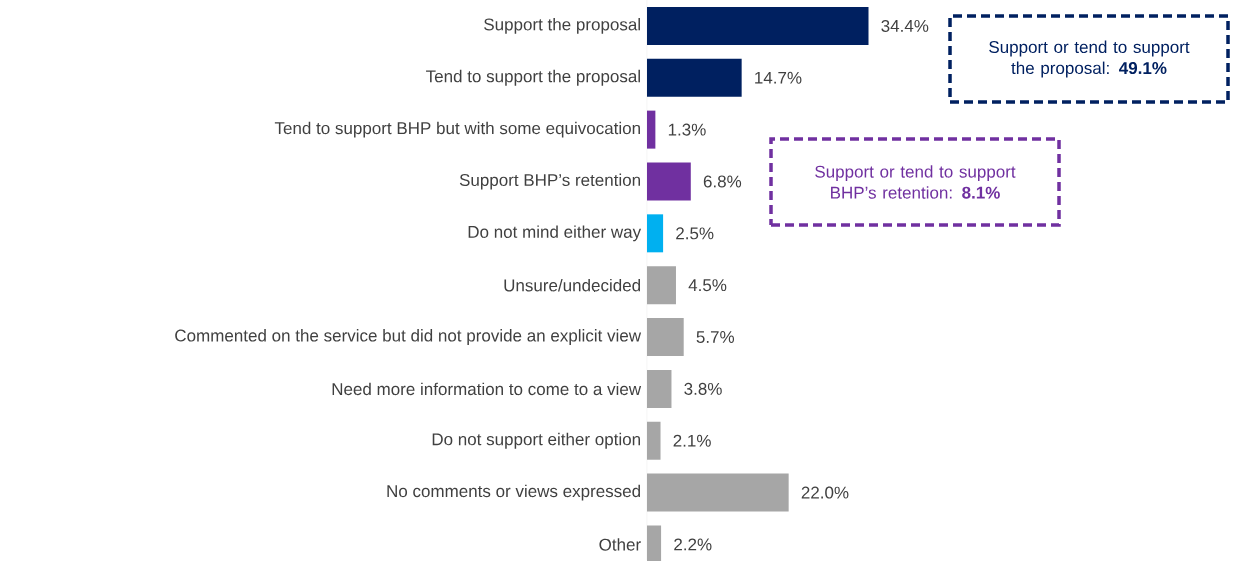 This screenshot has height=561, width=1234. Describe the element at coordinates (778, 77) in the screenshot. I see `data-label: 14.7%` at that location.